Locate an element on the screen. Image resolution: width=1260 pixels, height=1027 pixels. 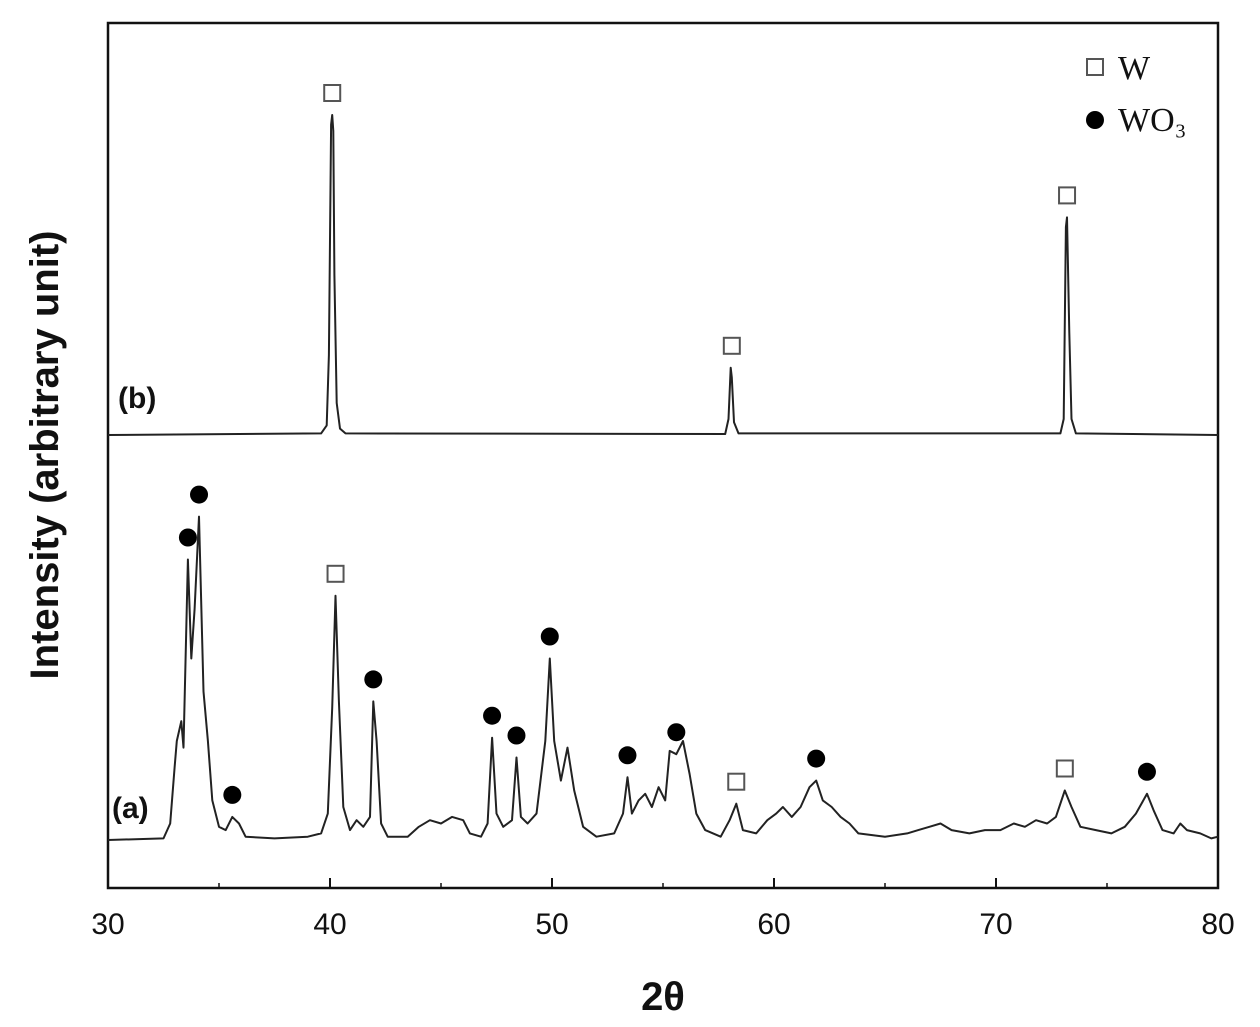
legend-label: WO₃ is located at coordinates (1152, 120).